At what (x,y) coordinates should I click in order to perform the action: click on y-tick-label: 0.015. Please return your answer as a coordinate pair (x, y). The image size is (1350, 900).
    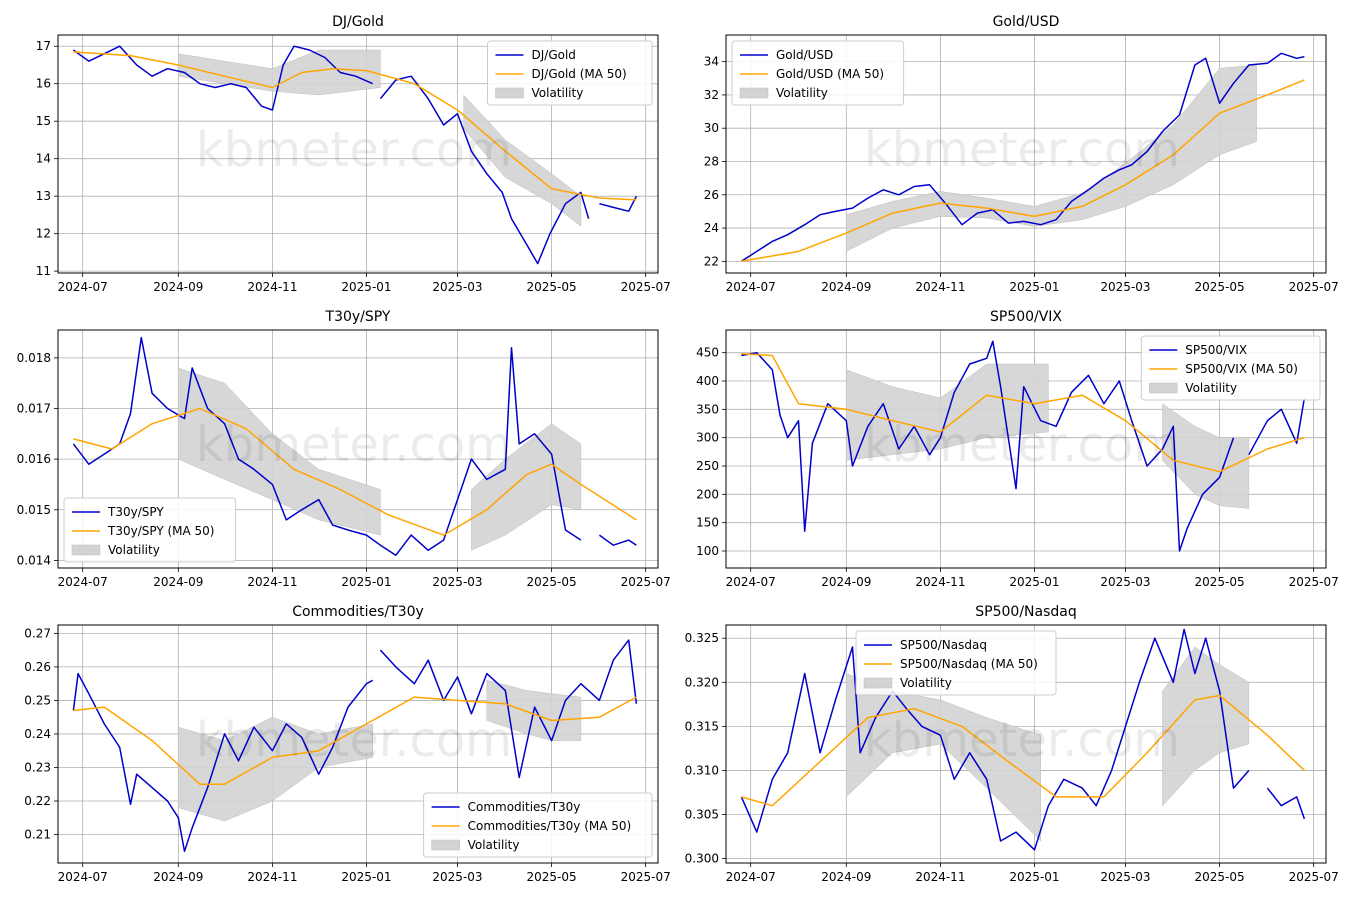
    Looking at the image, I should click on (34, 510).